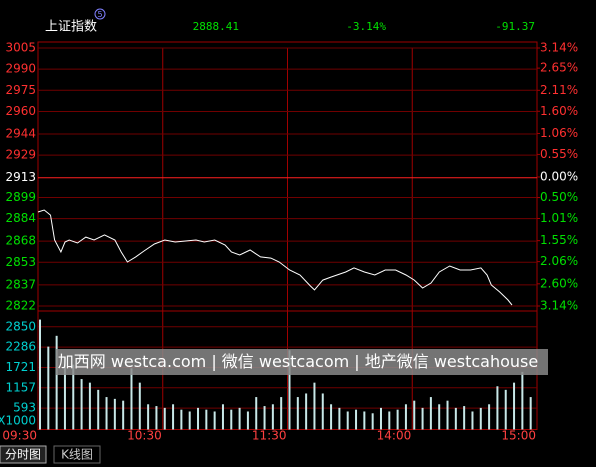  Describe the element at coordinates (20, 134) in the screenshot. I see `y-tick-label: 2944` at that location.